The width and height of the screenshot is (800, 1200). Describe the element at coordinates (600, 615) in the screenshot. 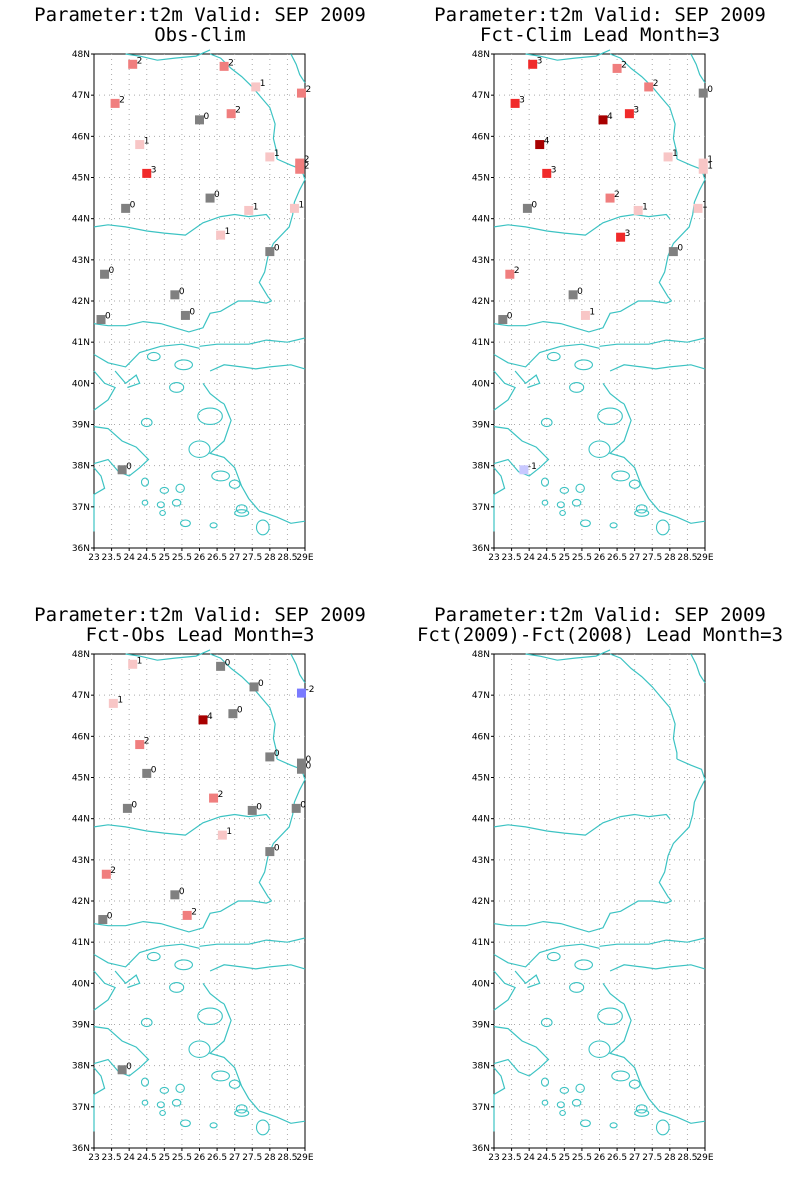

I see `panel-title: Parameter:t2m Valid: SEP 2009` at that location.